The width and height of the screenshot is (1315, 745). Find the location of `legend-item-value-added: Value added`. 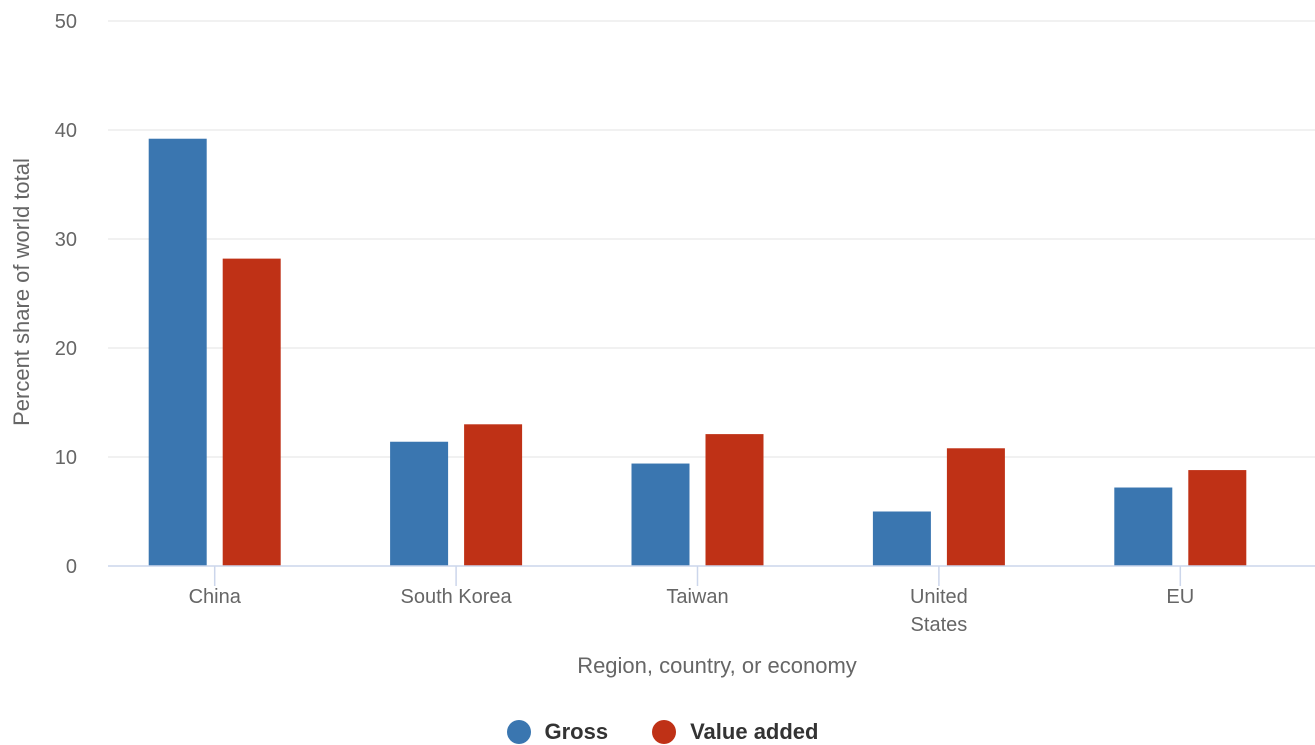

legend-item-value-added: Value added is located at coordinates (735, 732).